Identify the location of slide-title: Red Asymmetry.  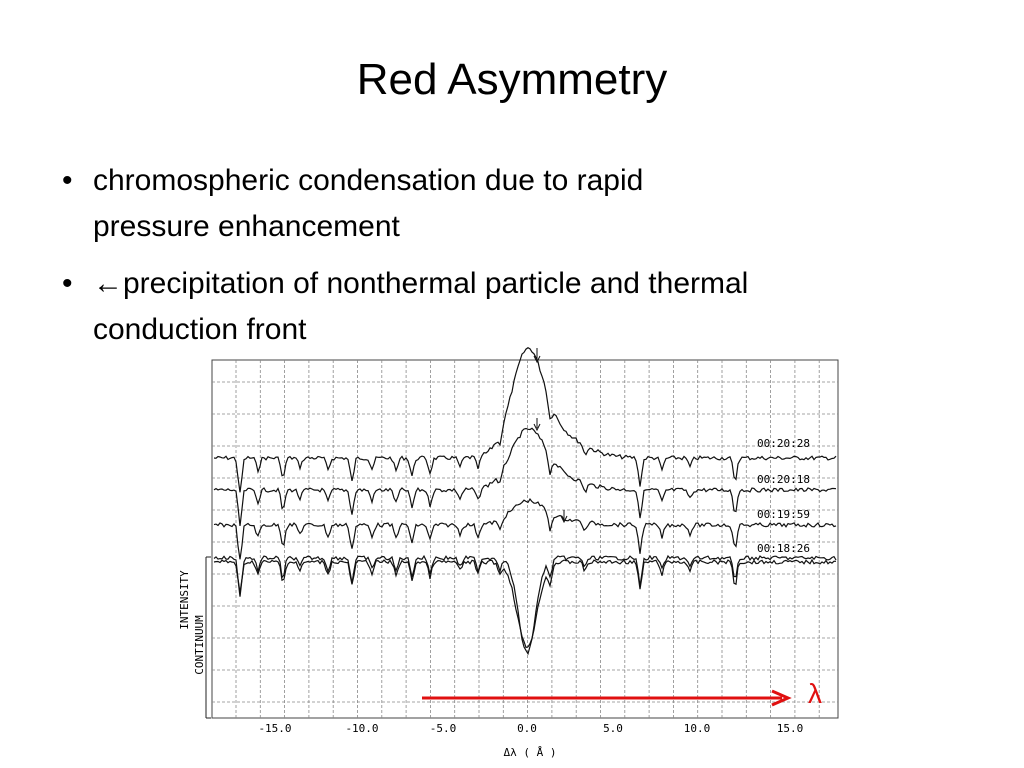
(512, 79).